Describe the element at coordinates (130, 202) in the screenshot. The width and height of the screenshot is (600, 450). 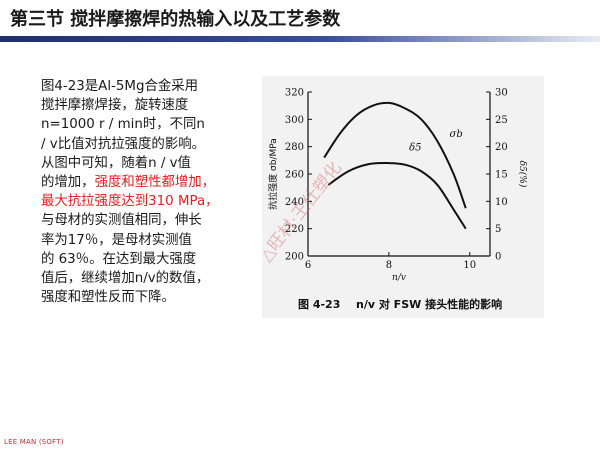
I see `highlight-text: 最大抗拉强度达到310 MPa，` at that location.